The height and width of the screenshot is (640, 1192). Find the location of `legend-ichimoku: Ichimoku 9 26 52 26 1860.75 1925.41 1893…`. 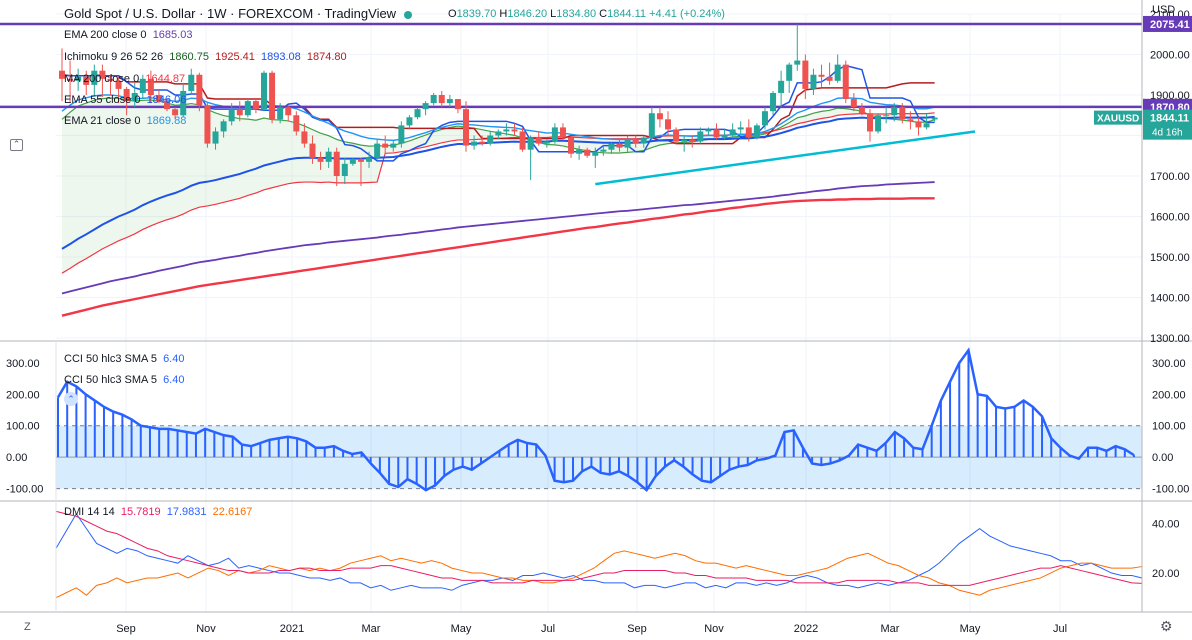

legend-ichimoku: Ichimoku 9 26 52 26 1860.75 1925.41 1893… is located at coordinates (205, 57).